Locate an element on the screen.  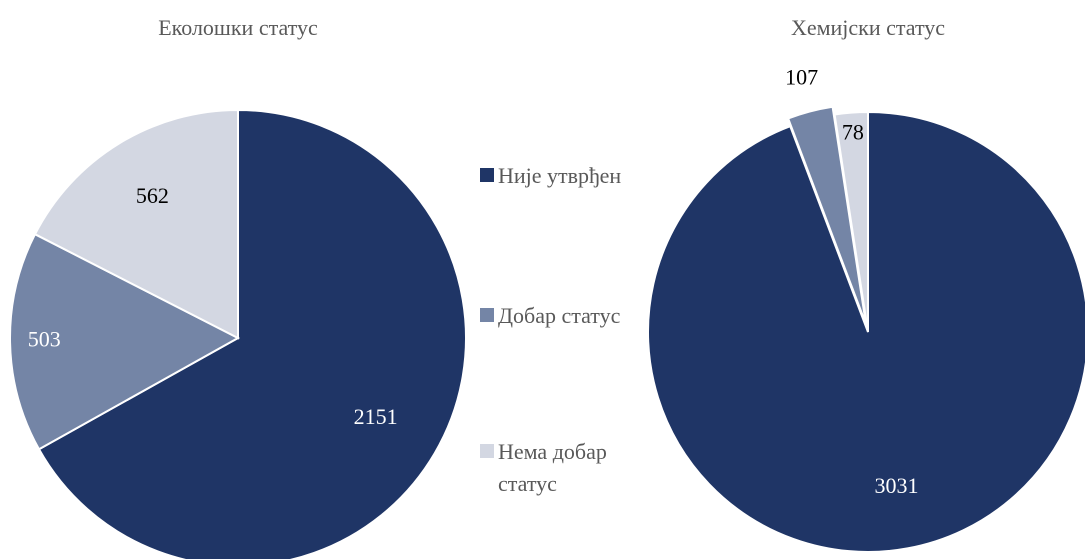
legend-label: Није утврђен is located at coordinates (560, 175).